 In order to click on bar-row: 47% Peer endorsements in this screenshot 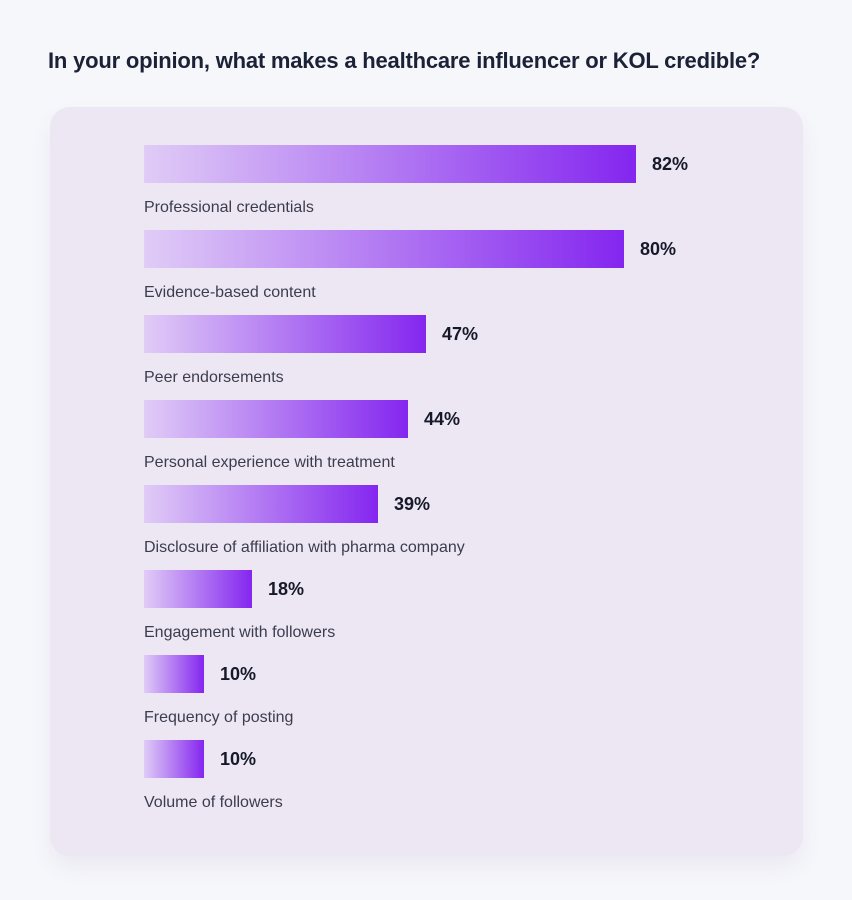, I will do `click(453, 357)`.